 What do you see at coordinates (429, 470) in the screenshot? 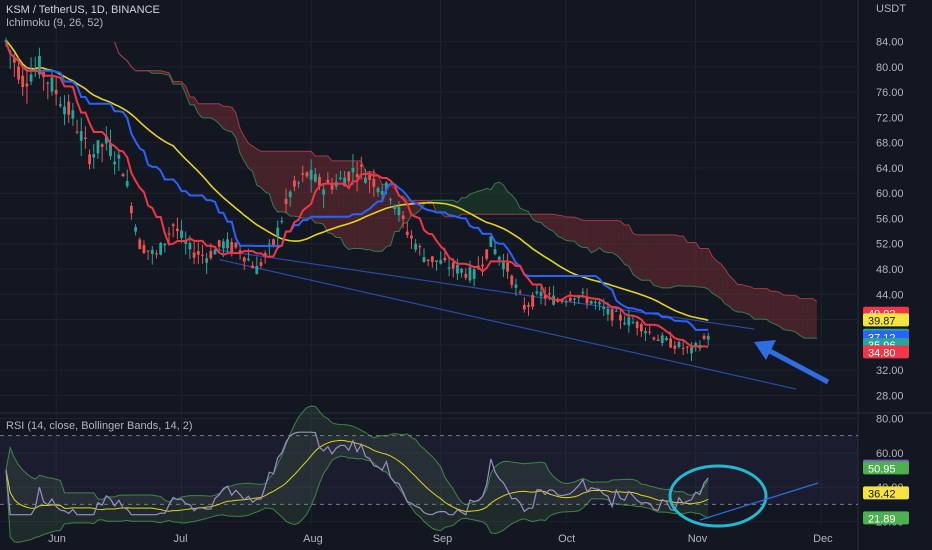
I see `rsi-band-fill` at bounding box center [429, 470].